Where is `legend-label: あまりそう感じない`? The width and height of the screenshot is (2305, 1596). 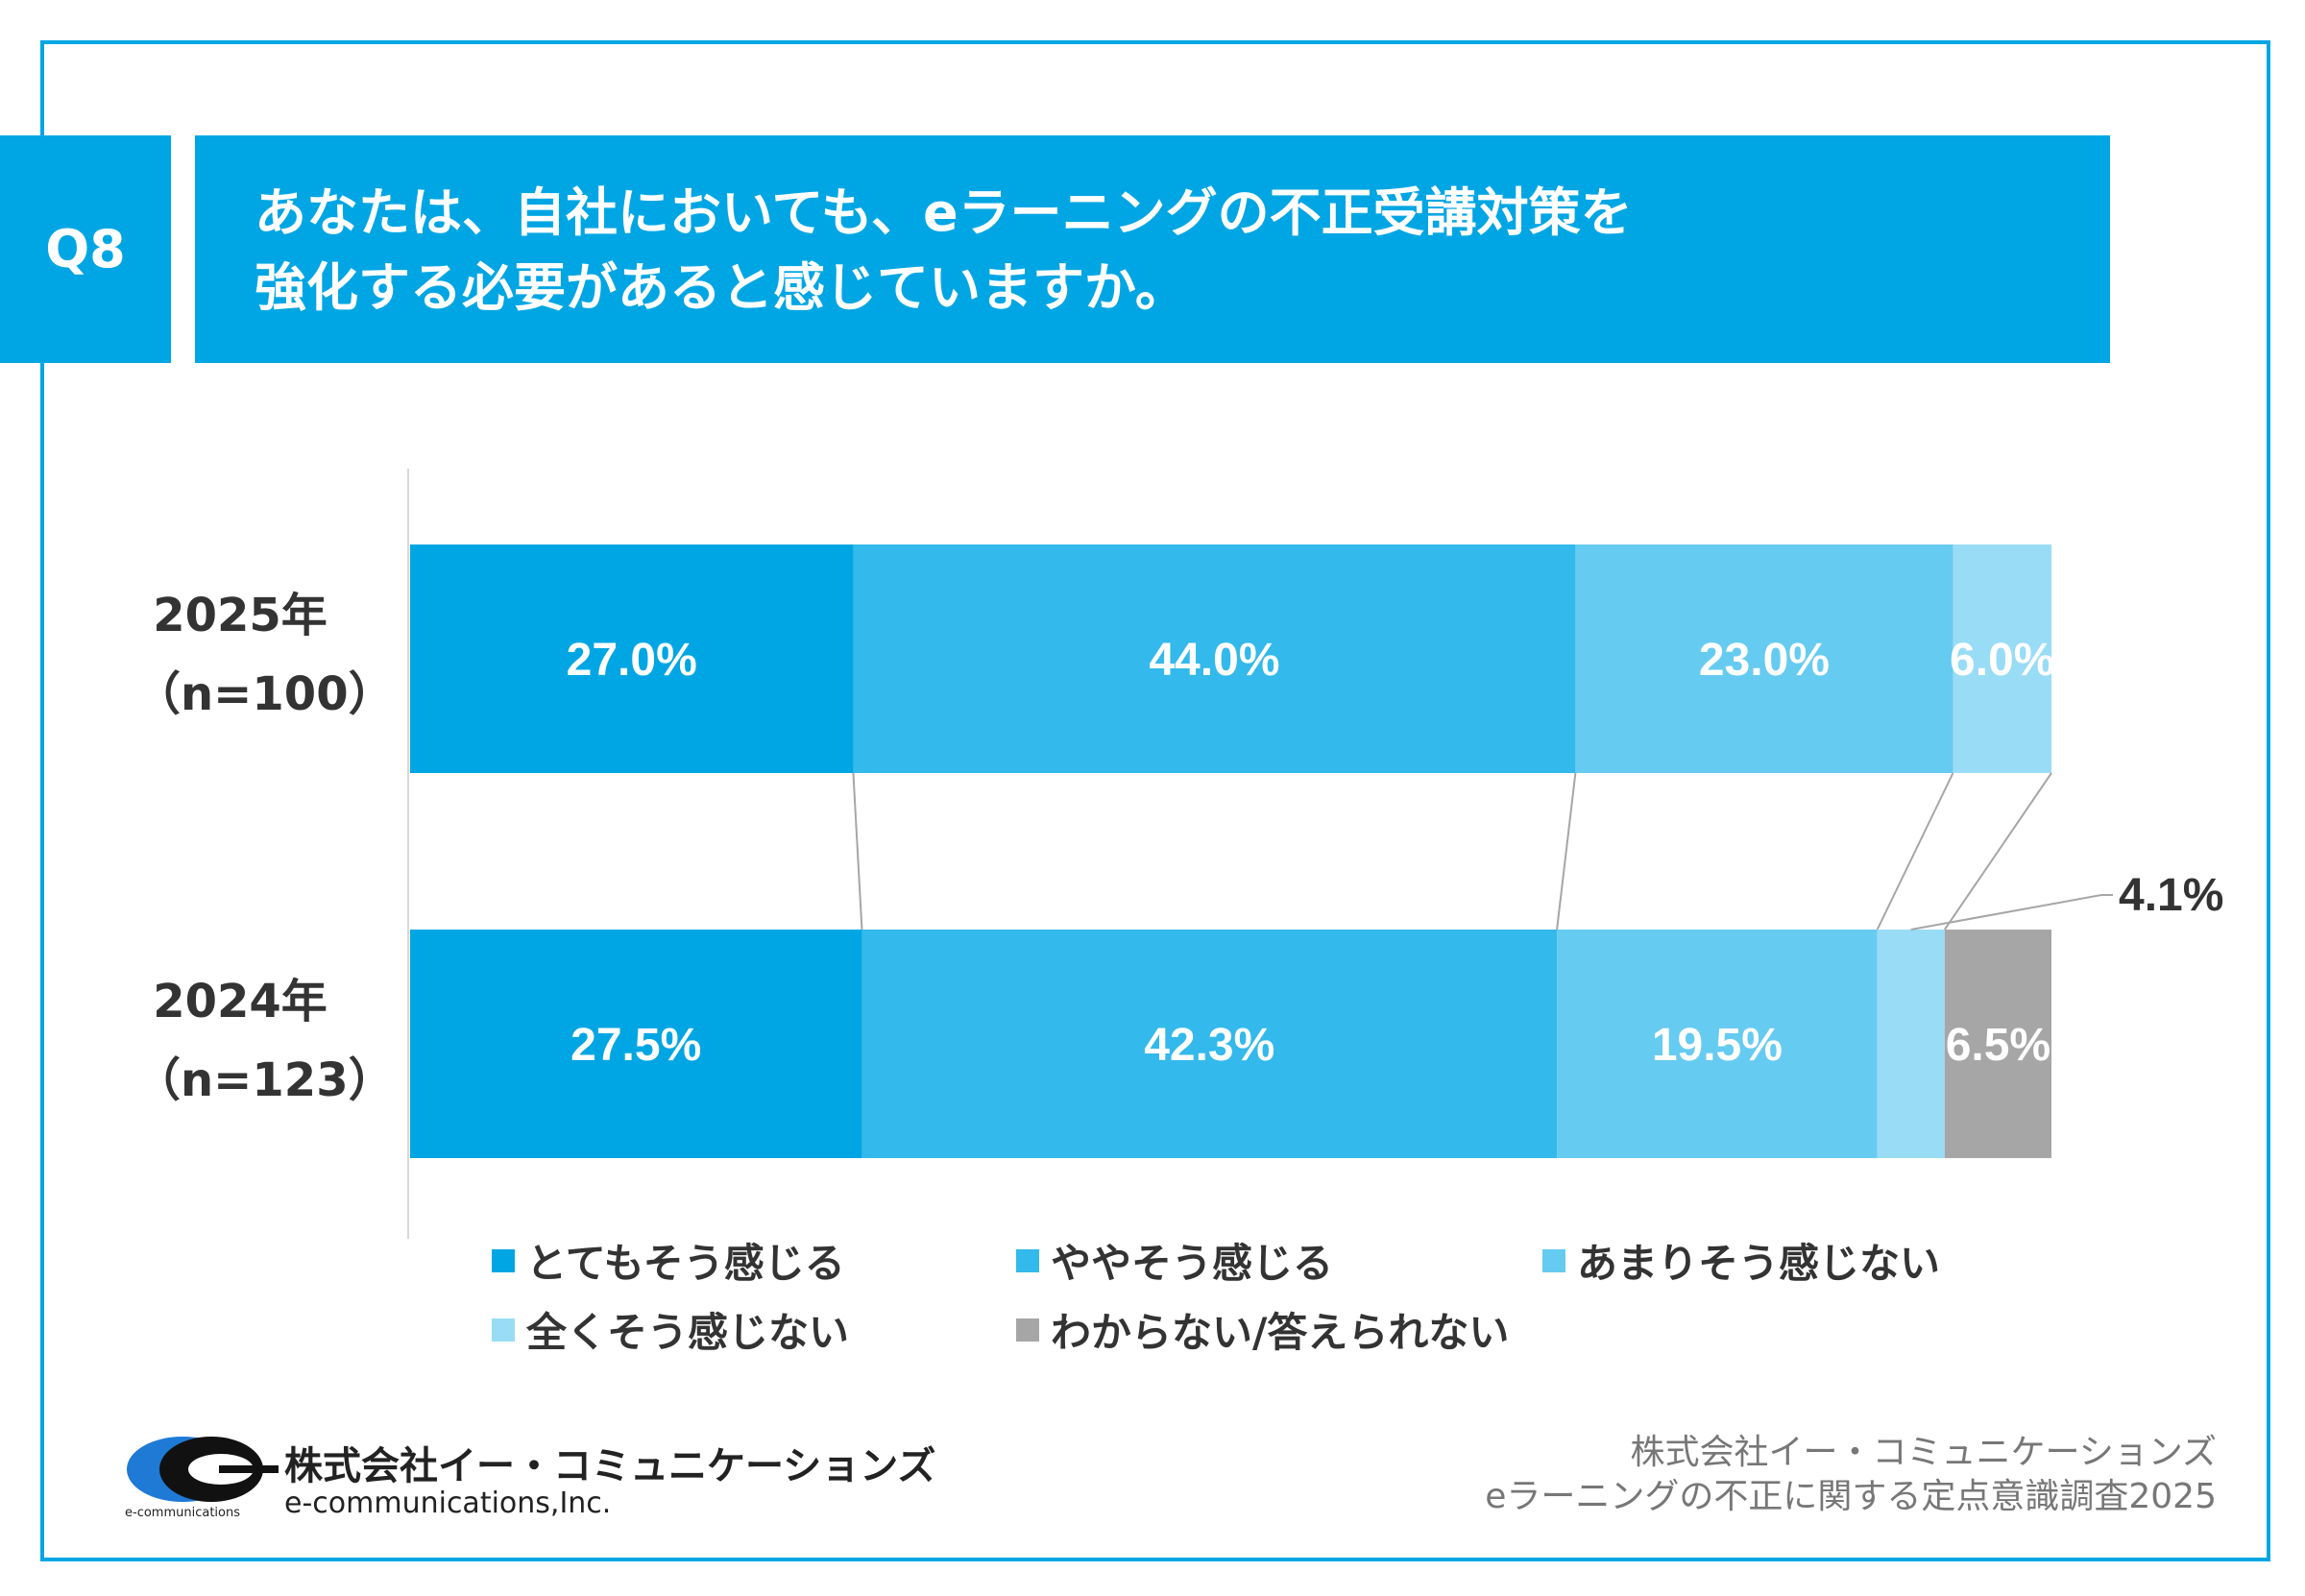 legend-label: あまりそう感じない is located at coordinates (1759, 1263).